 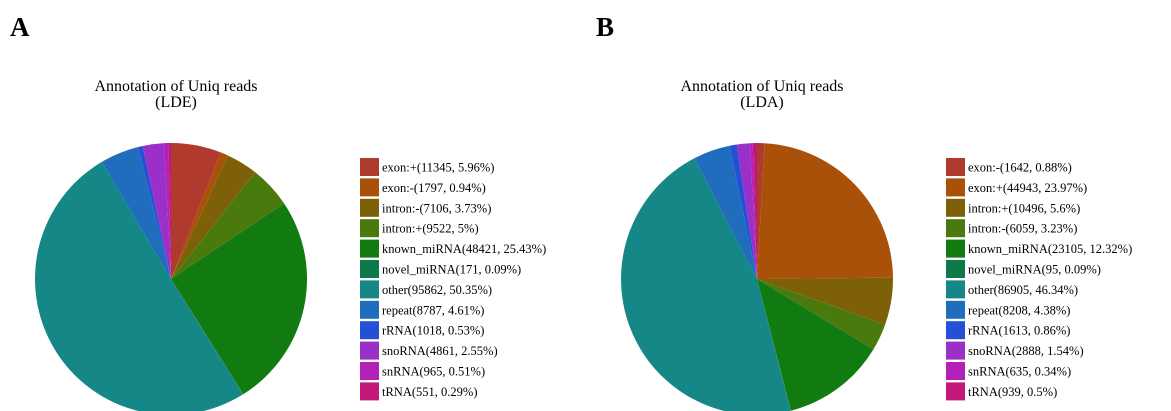 What do you see at coordinates (429, 392) in the screenshot?
I see `legend-label: tRNA(551, 0.29%)` at bounding box center [429, 392].